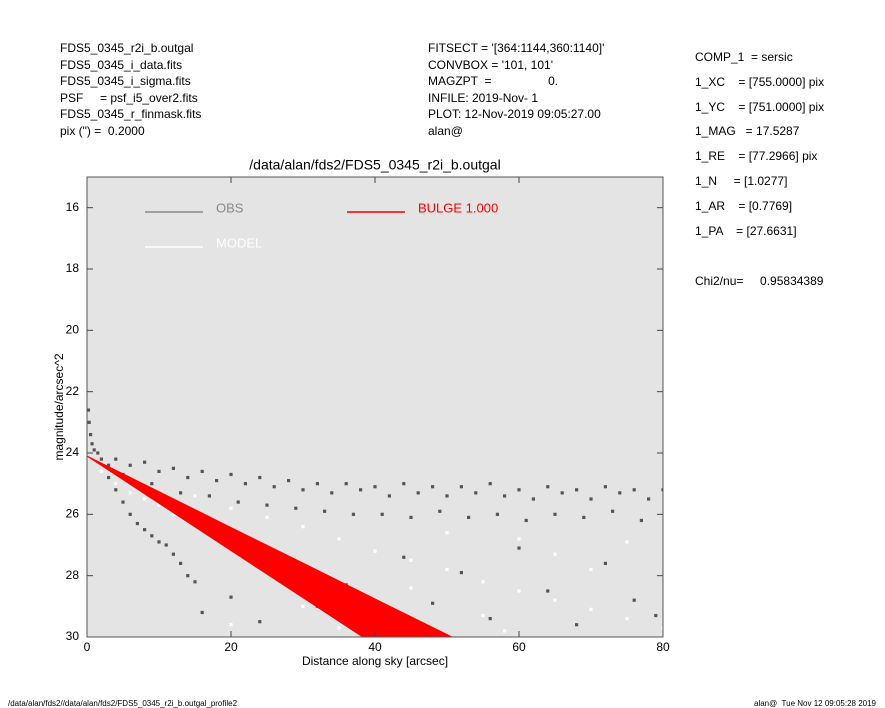  What do you see at coordinates (514, 114) in the screenshot?
I see `header-middle-line: PLOT: 12-Nov-2019 09:05:27.00` at bounding box center [514, 114].